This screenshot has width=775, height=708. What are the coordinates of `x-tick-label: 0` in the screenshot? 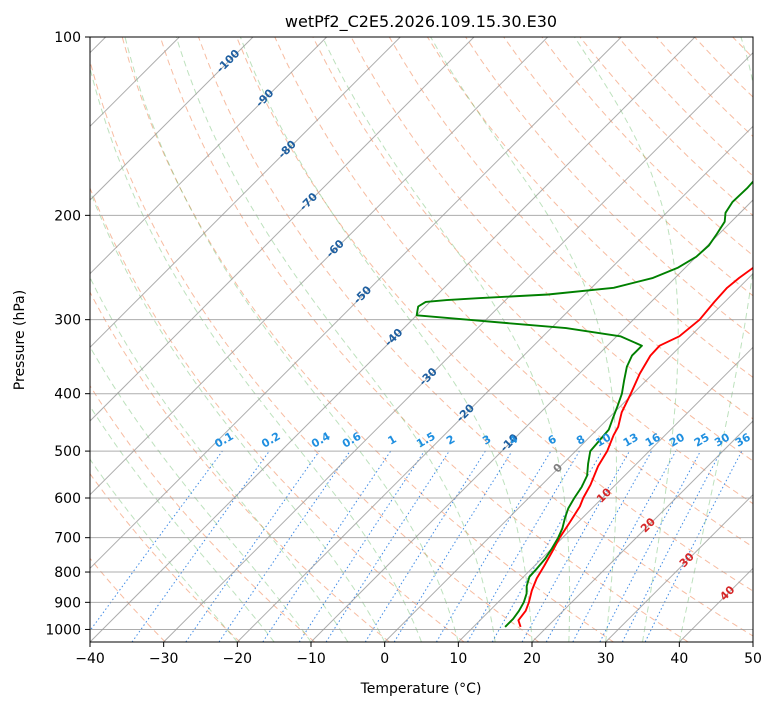 It's located at (384, 659).